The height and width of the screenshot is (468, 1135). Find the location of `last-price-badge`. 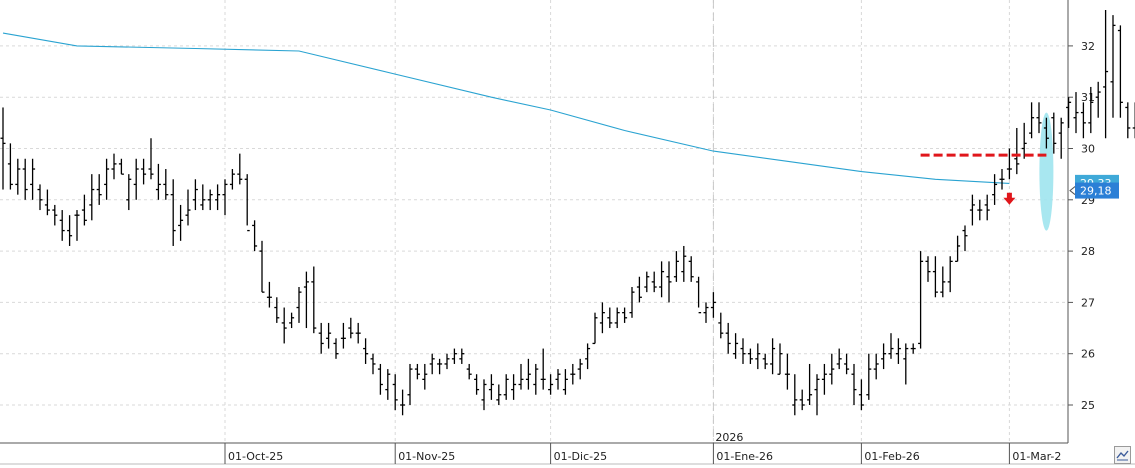

last-price-badge is located at coordinates (1097, 190).